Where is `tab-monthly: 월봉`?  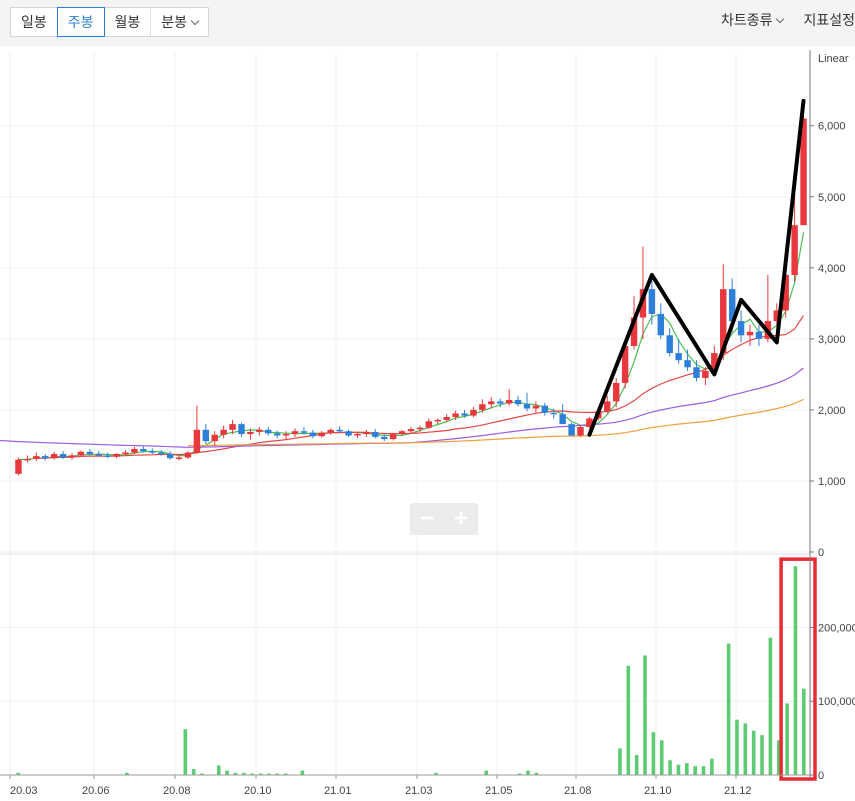
tab-monthly: 월봉 is located at coordinates (128, 22).